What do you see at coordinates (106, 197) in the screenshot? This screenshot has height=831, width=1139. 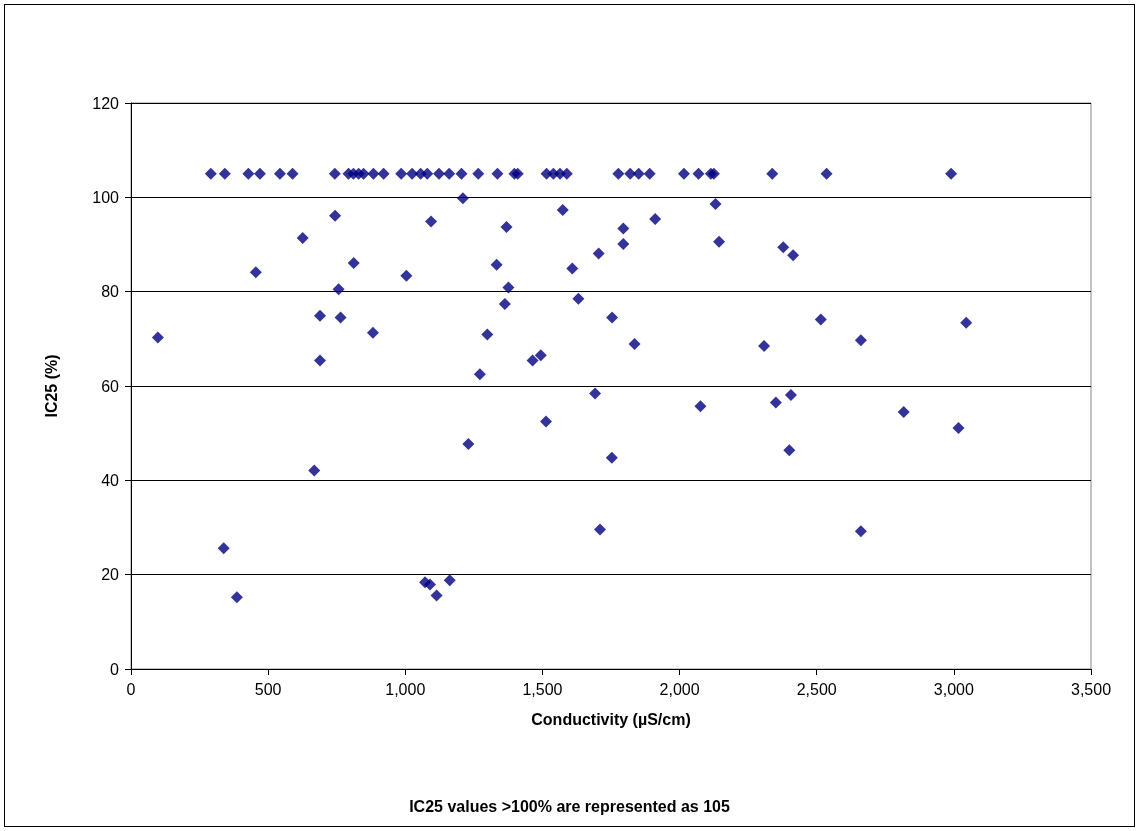 I see `y-tick-label: 100` at bounding box center [106, 197].